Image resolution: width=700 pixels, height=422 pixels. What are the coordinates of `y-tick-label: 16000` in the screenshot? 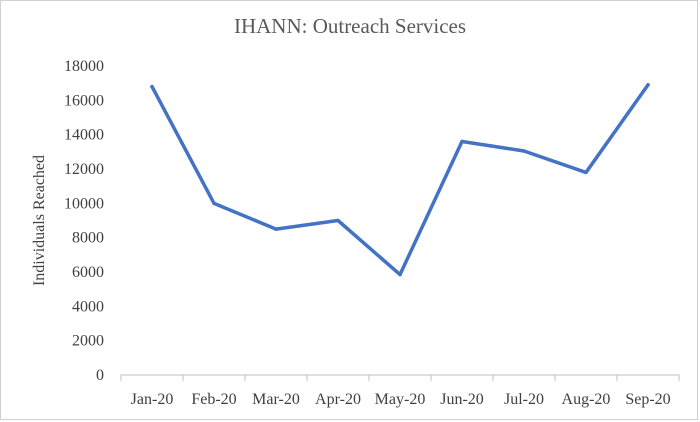 It's located at (84, 100).